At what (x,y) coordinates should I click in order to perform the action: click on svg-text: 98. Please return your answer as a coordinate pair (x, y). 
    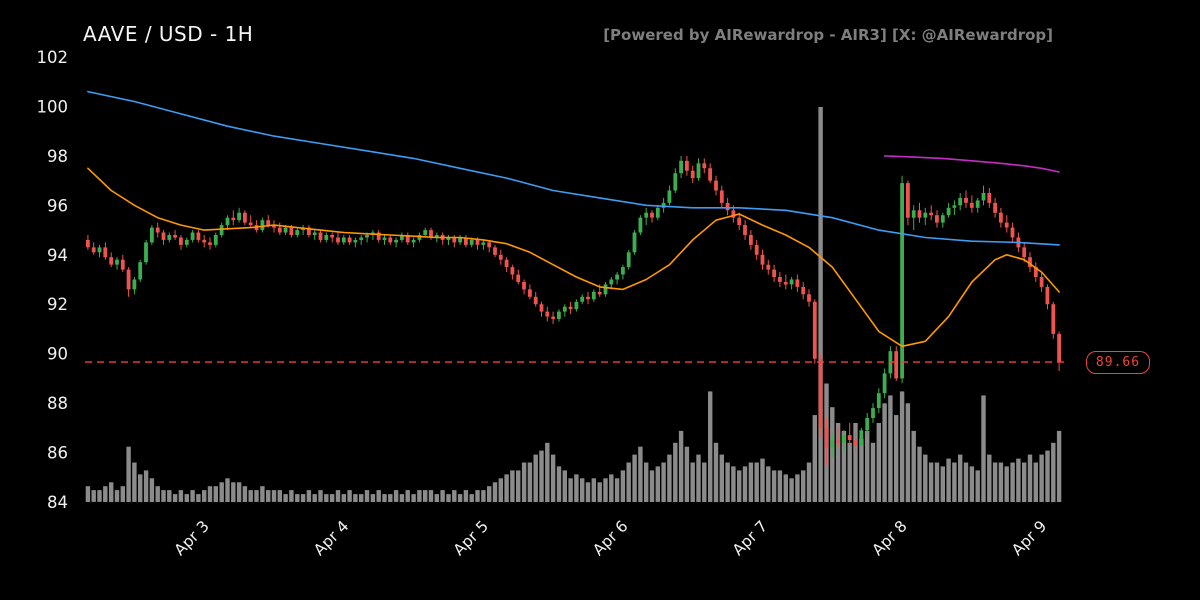
    Looking at the image, I should click on (57, 156).